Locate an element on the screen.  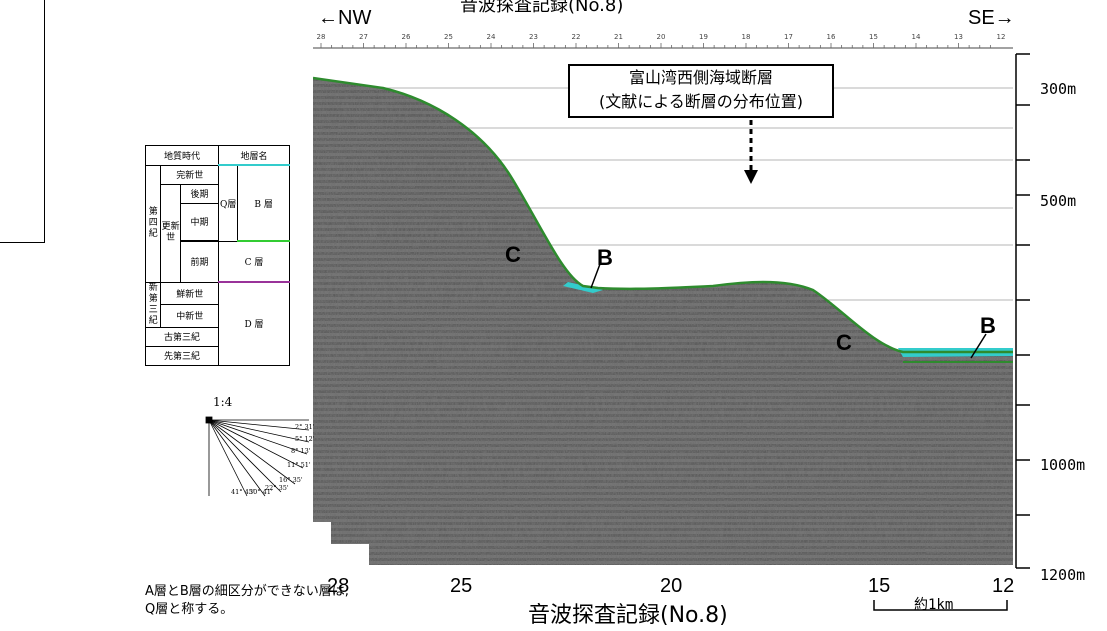
scale-bar is located at coordinates (940, 605).